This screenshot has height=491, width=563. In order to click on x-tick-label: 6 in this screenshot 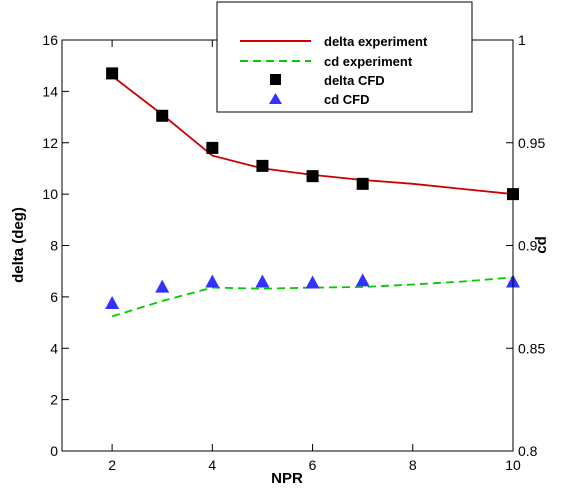, I will do `click(313, 465)`.